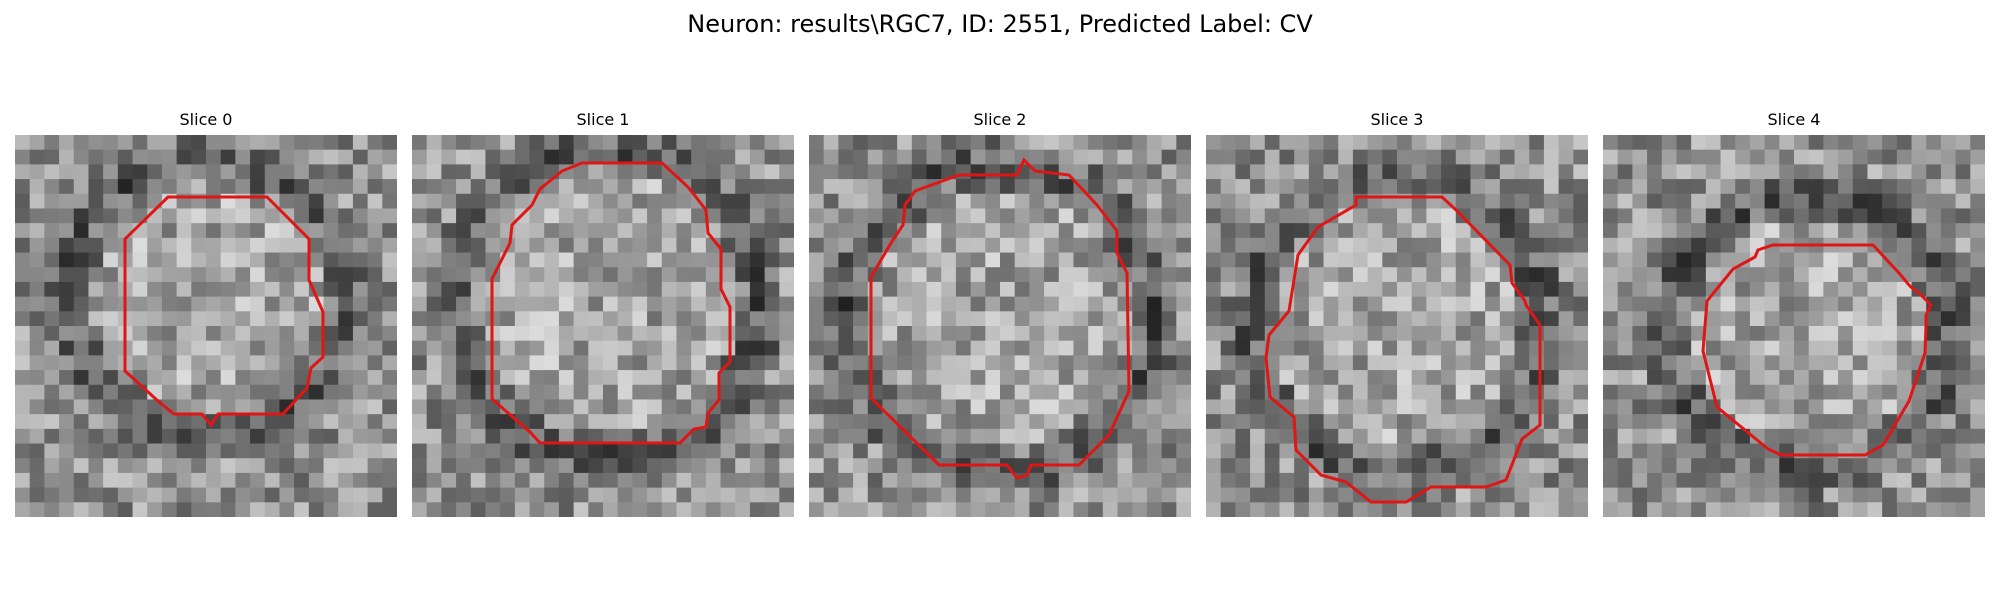  I want to click on slice-panel-3: Slice 3, so click(1397, 315).